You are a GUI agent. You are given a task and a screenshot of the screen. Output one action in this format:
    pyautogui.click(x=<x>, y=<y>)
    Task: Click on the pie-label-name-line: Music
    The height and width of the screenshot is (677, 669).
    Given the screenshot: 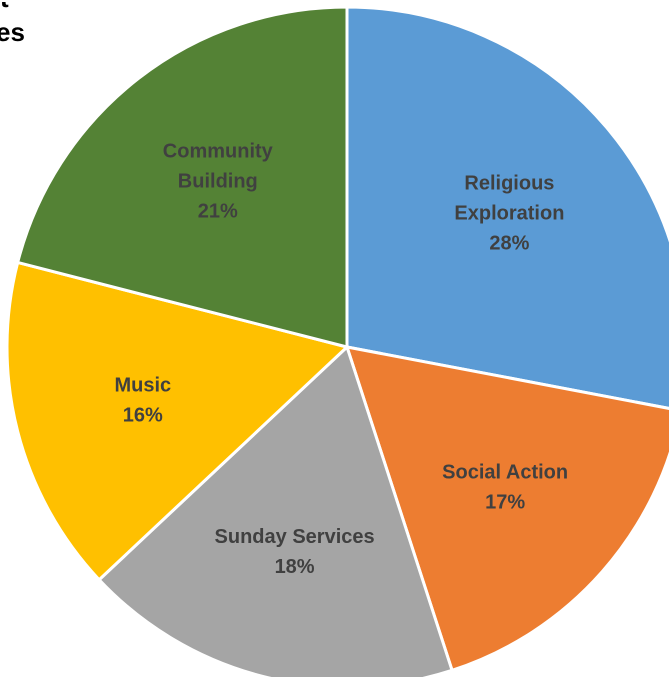 What is the action you would take?
    pyautogui.click(x=142, y=385)
    